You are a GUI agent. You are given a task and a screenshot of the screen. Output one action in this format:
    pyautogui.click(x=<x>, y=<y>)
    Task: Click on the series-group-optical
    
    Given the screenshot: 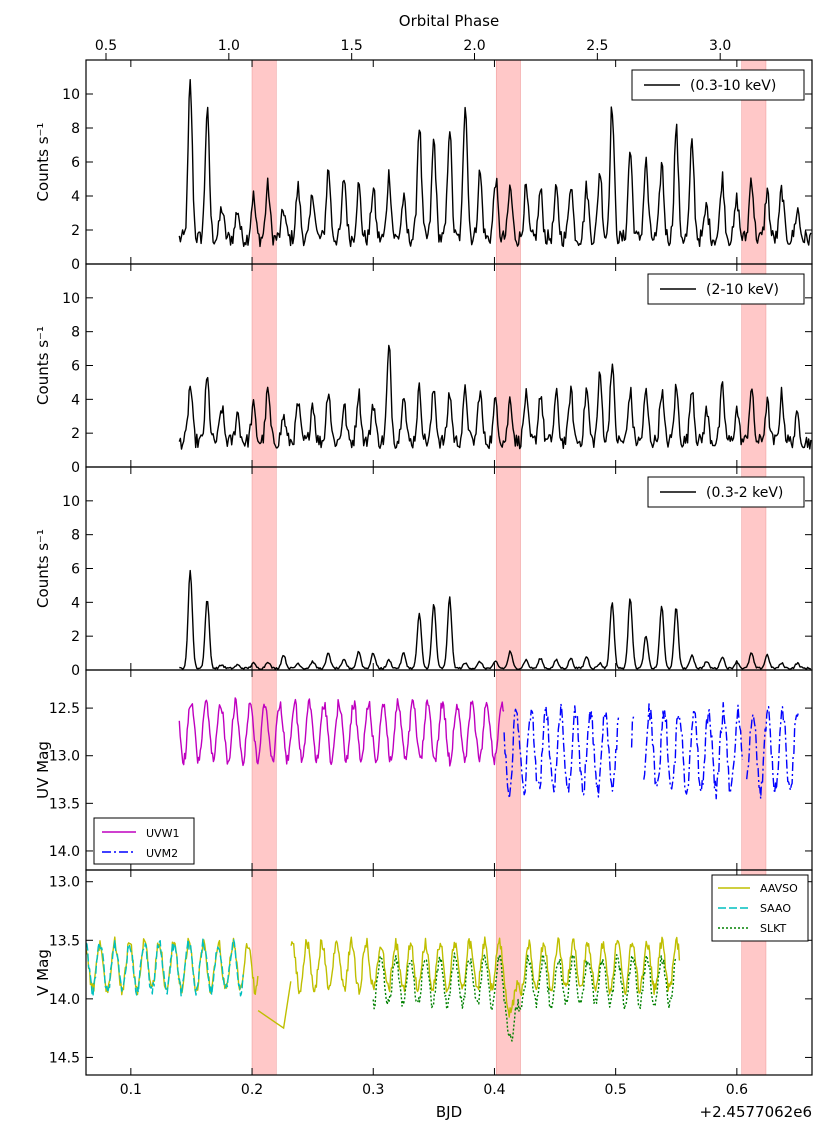 What is the action you would take?
    pyautogui.click(x=383, y=989)
    